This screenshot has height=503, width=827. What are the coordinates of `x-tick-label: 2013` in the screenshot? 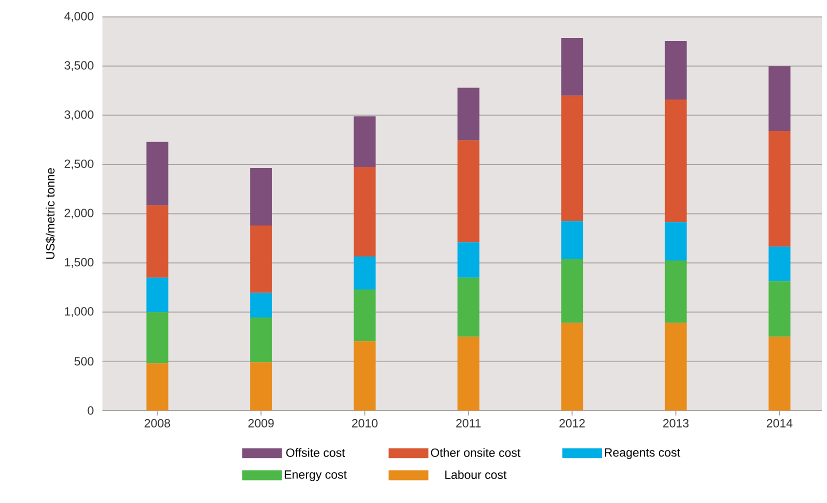 It's located at (676, 423).